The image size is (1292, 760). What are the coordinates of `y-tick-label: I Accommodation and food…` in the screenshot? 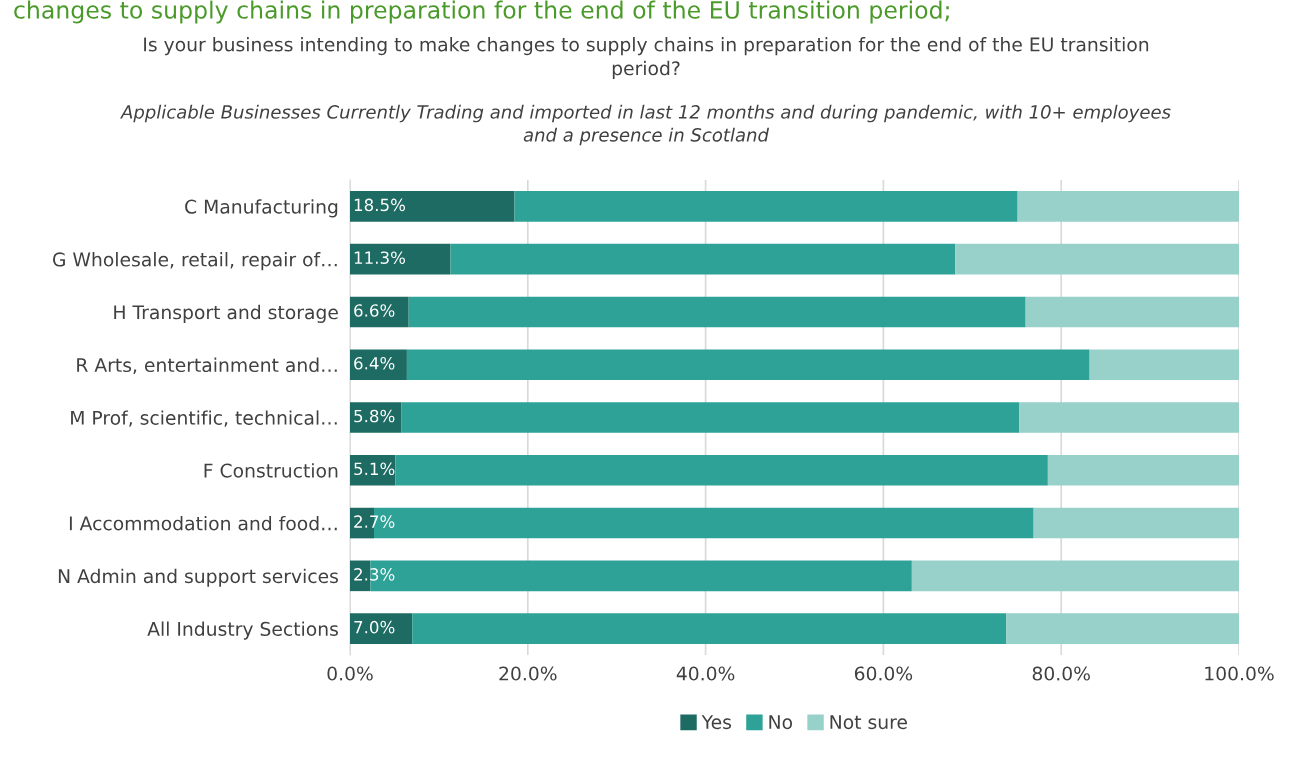 It's located at (203, 523).